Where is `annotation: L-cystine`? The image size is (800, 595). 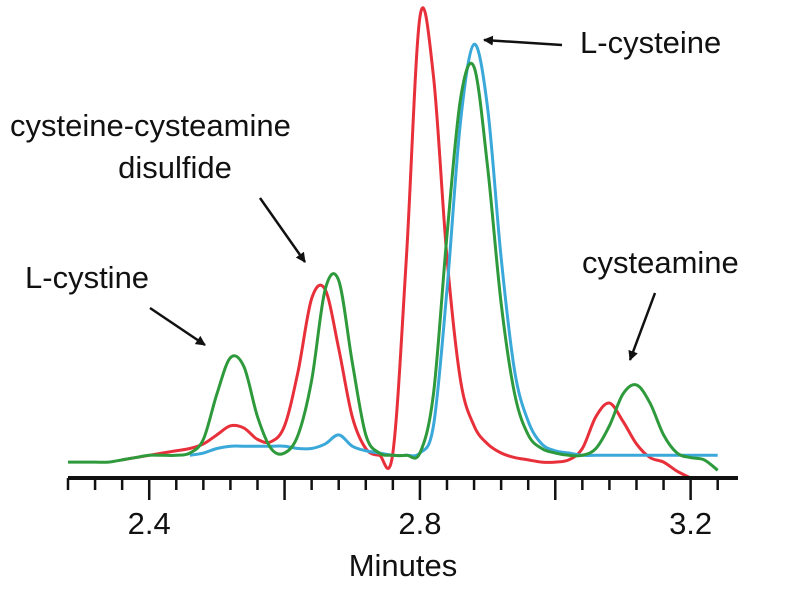
annotation: L-cystine is located at coordinates (87, 277).